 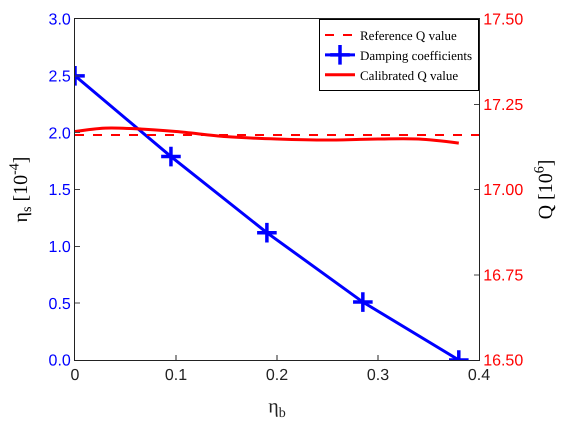 What do you see at coordinates (378, 375) in the screenshot?
I see `x-tick-label: 0.3` at bounding box center [378, 375].